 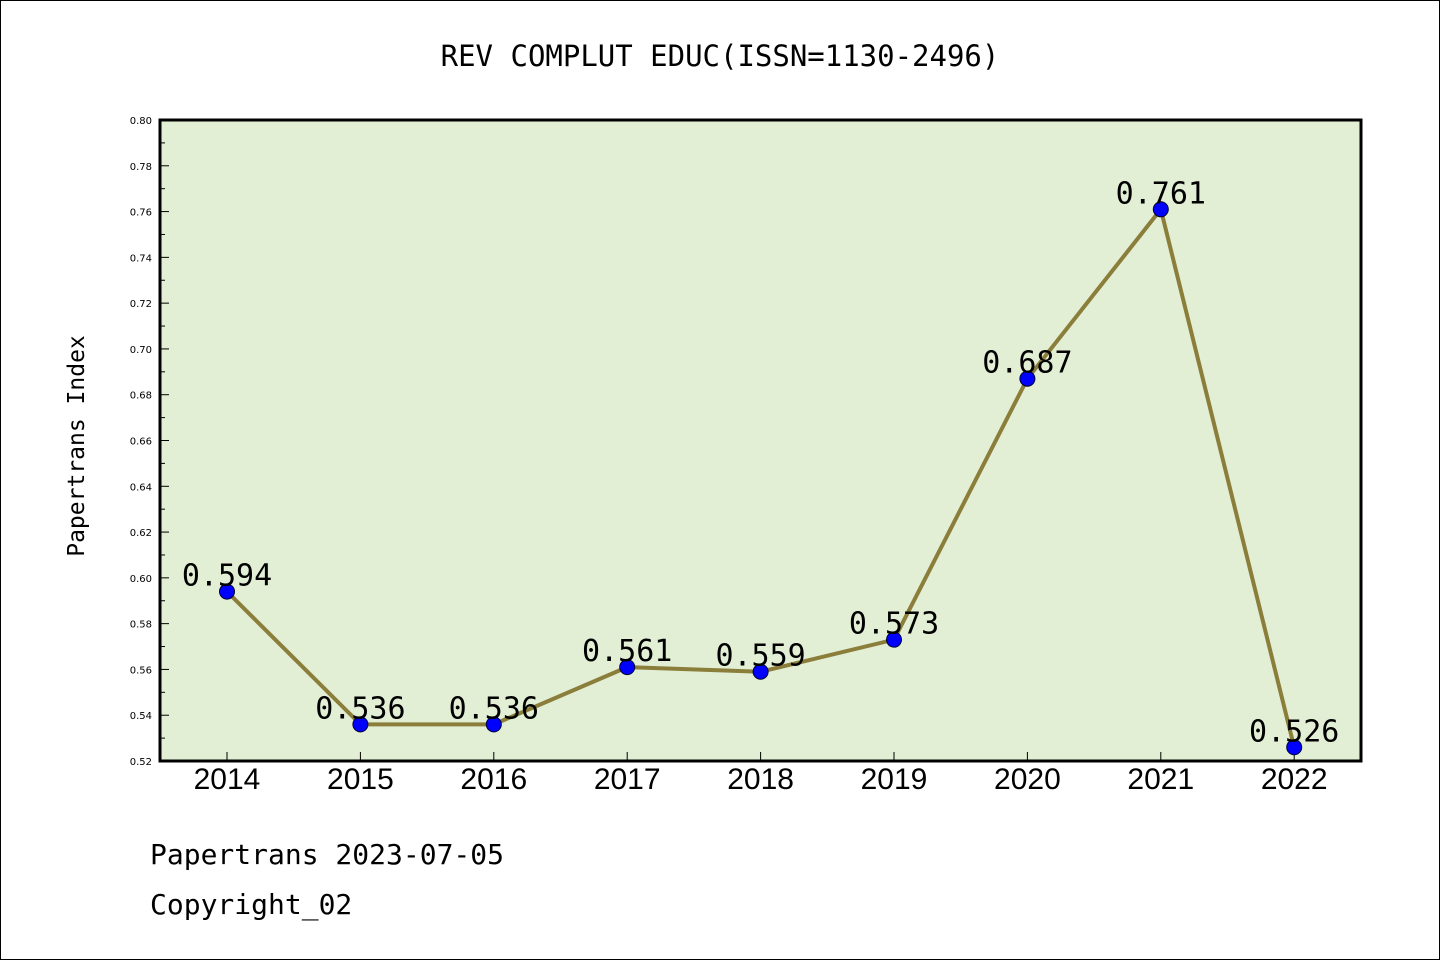 I want to click on x-tick-label: 2017, so click(x=627, y=779).